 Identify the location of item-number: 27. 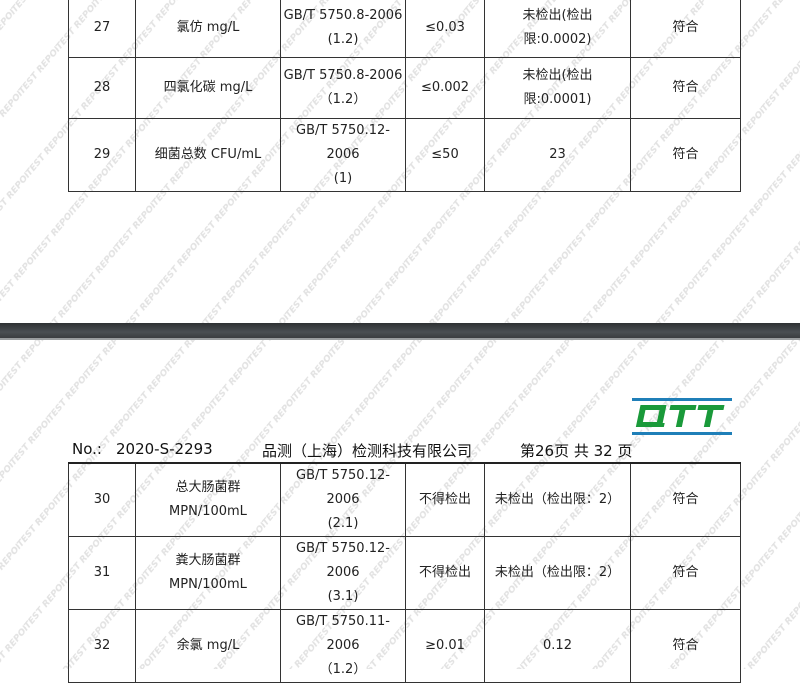
(102, 29).